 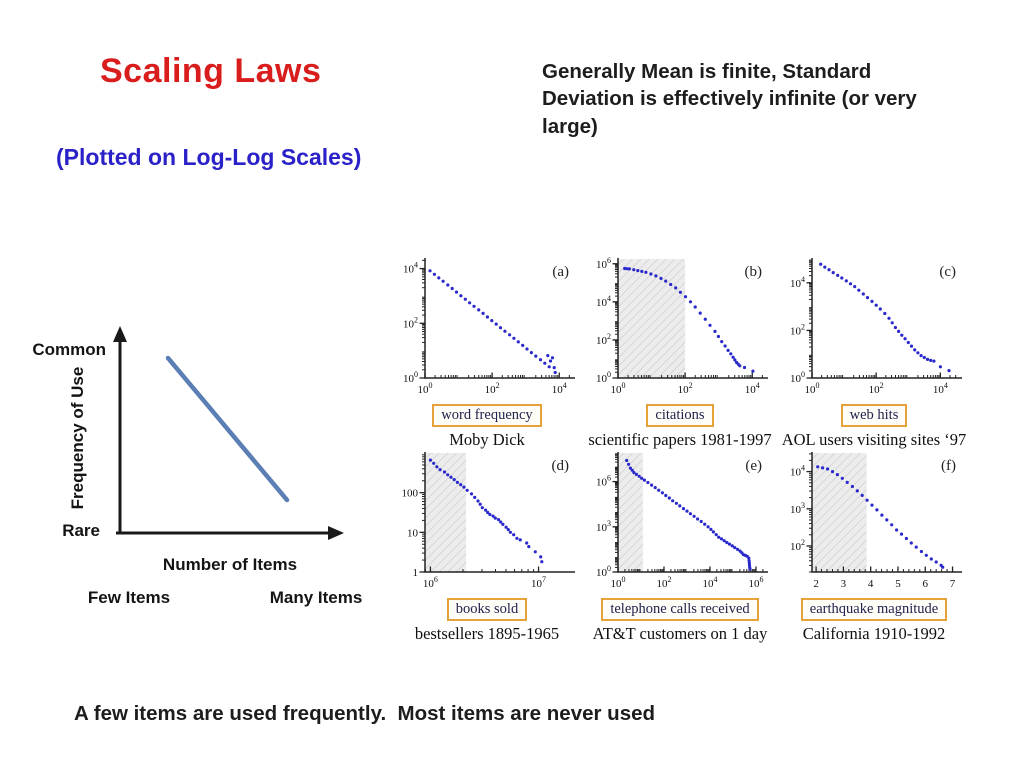 I want to click on plot-caption: bestsellers 1895-1965, so click(x=487, y=633).